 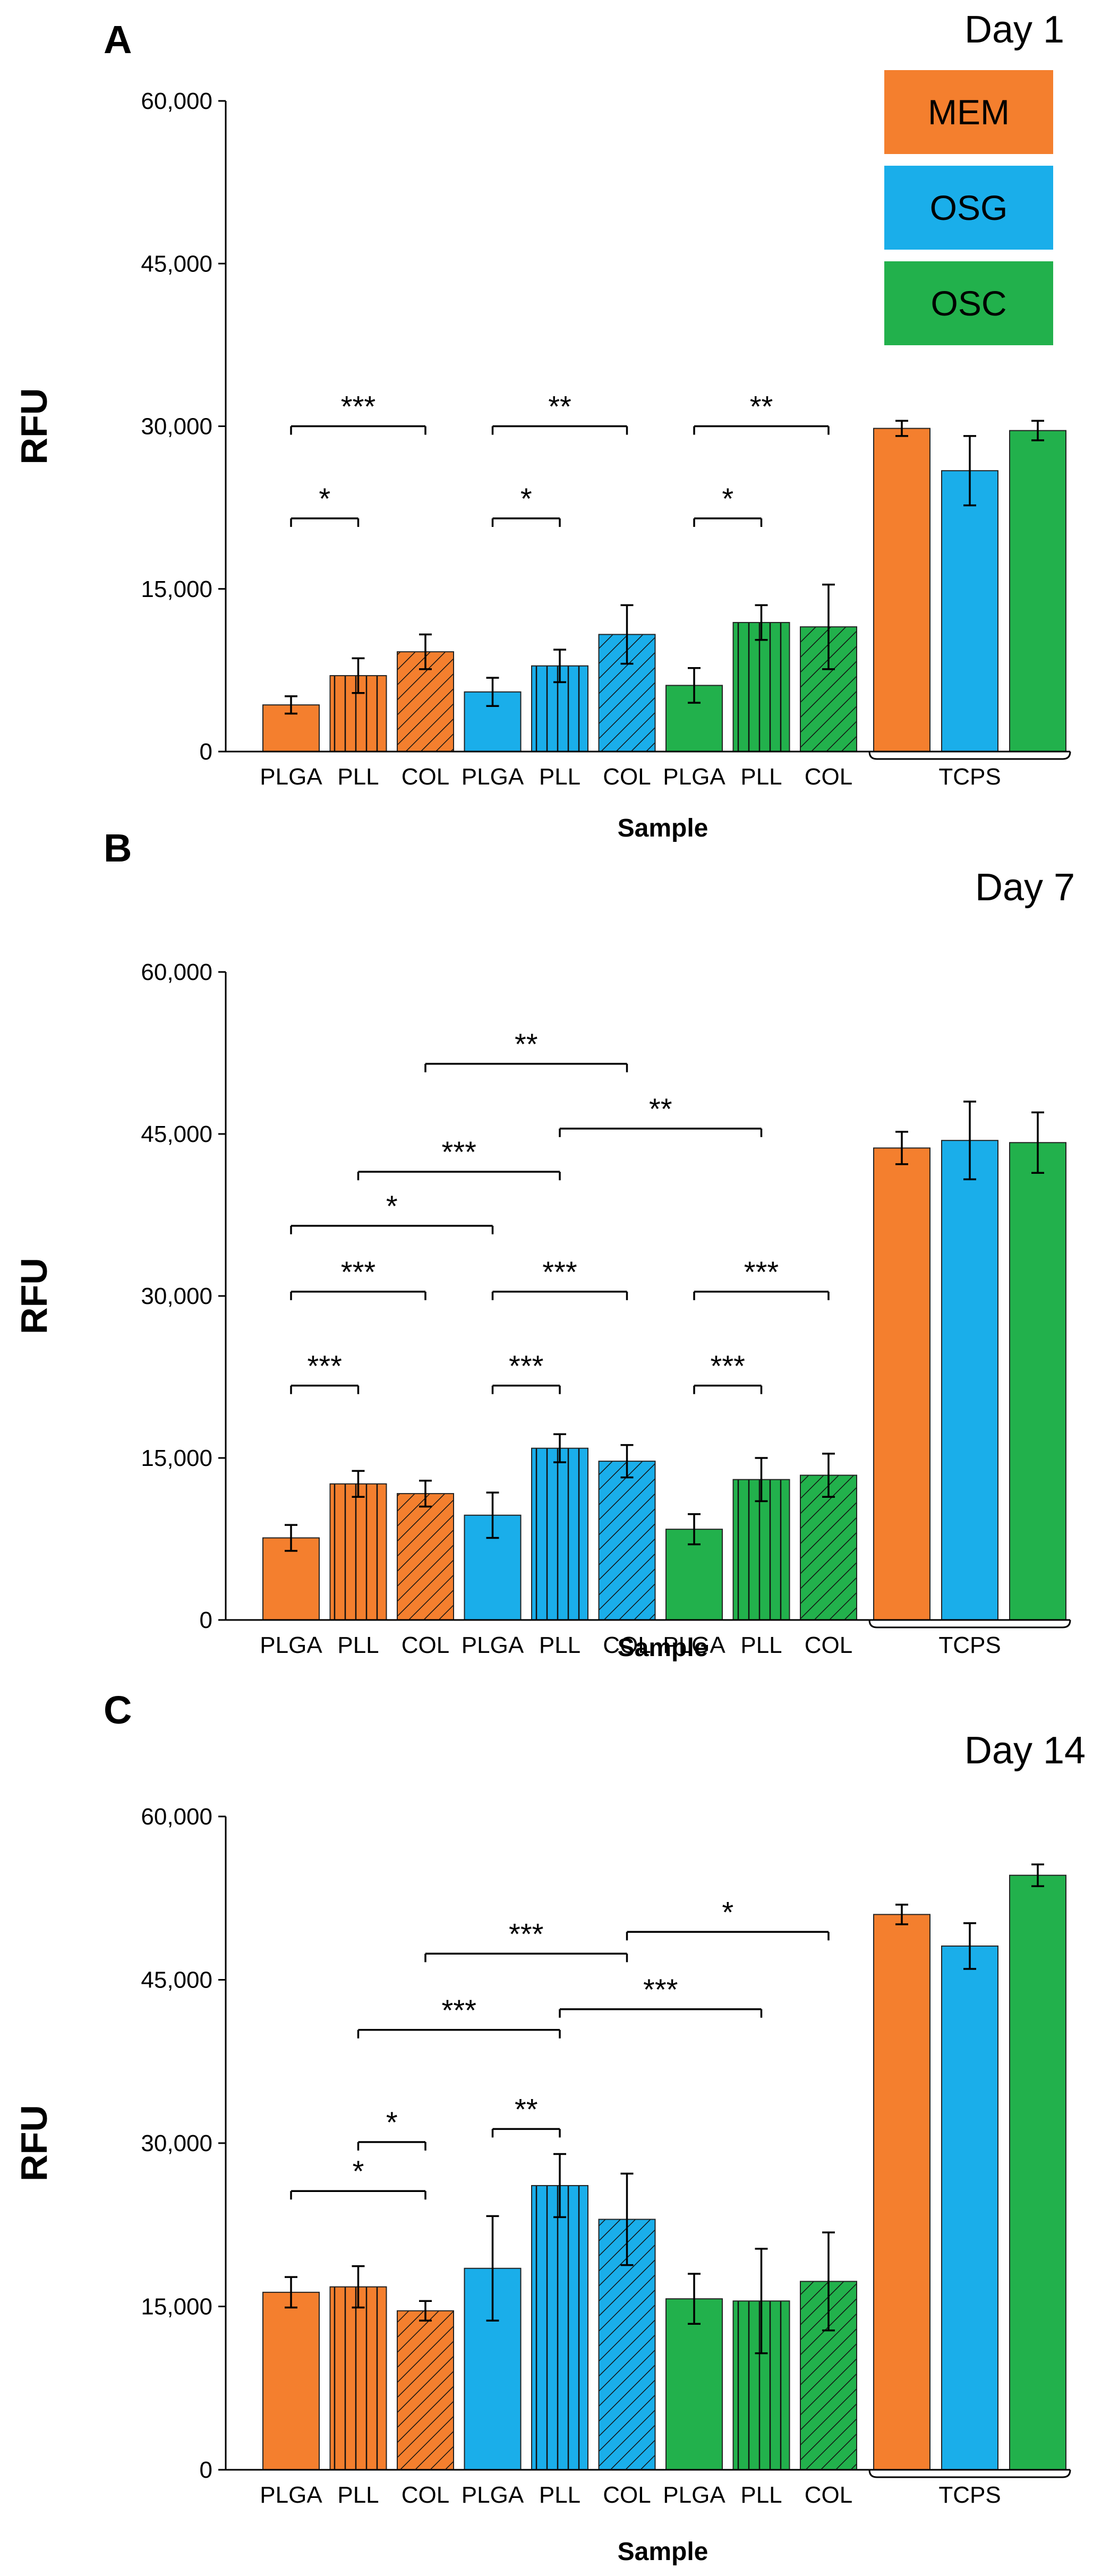 What do you see at coordinates (1025, 1751) in the screenshot?
I see `day-title: Day 14` at bounding box center [1025, 1751].